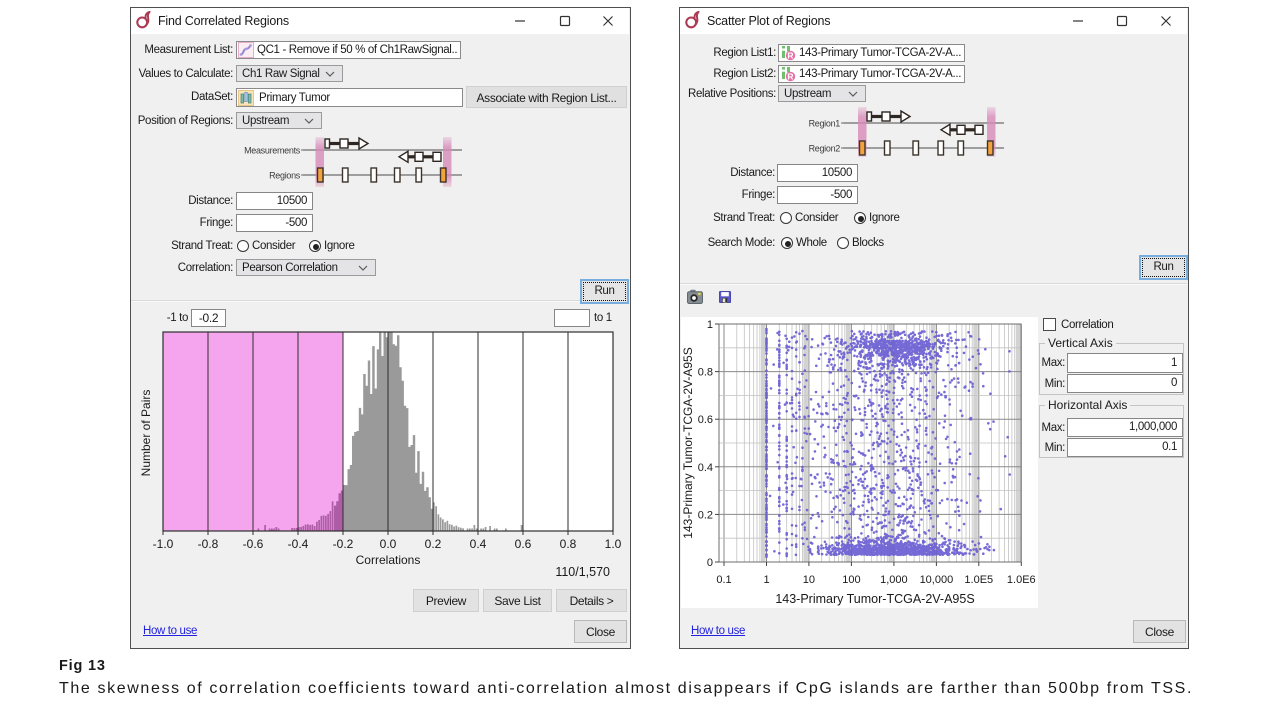 This screenshot has width=1280, height=720. What do you see at coordinates (613, 544) in the screenshot?
I see `svg-text: 1.0` at bounding box center [613, 544].